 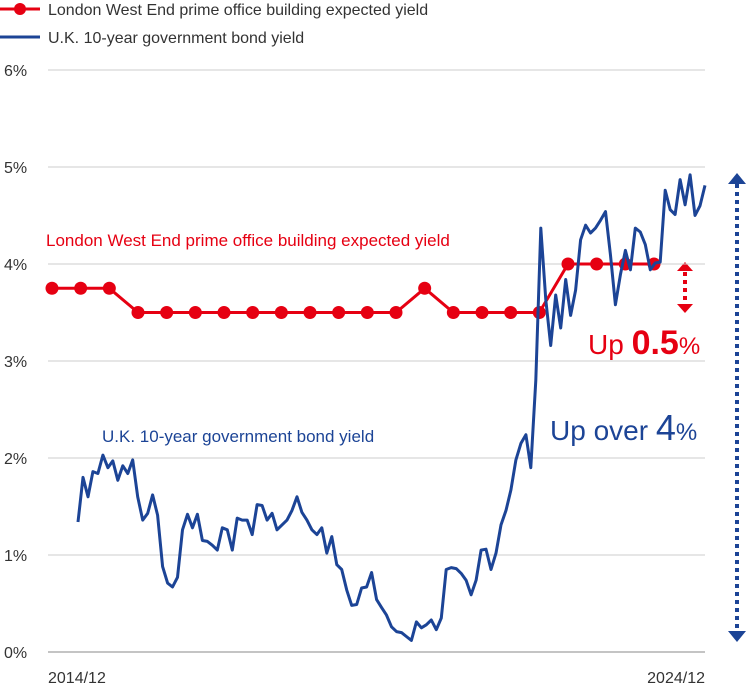 I want to click on series-line, so click(x=353, y=288).